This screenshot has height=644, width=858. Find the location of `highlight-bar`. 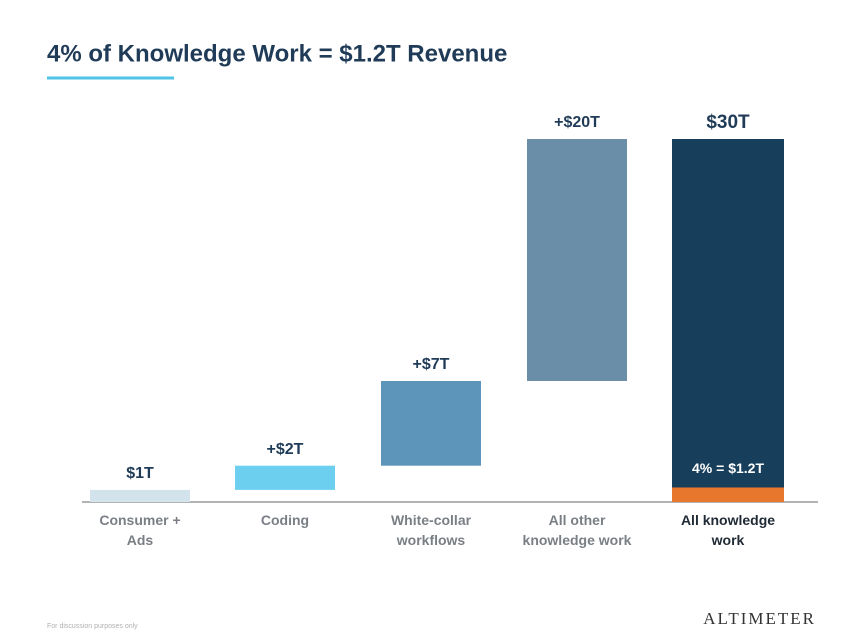

highlight-bar is located at coordinates (728, 494).